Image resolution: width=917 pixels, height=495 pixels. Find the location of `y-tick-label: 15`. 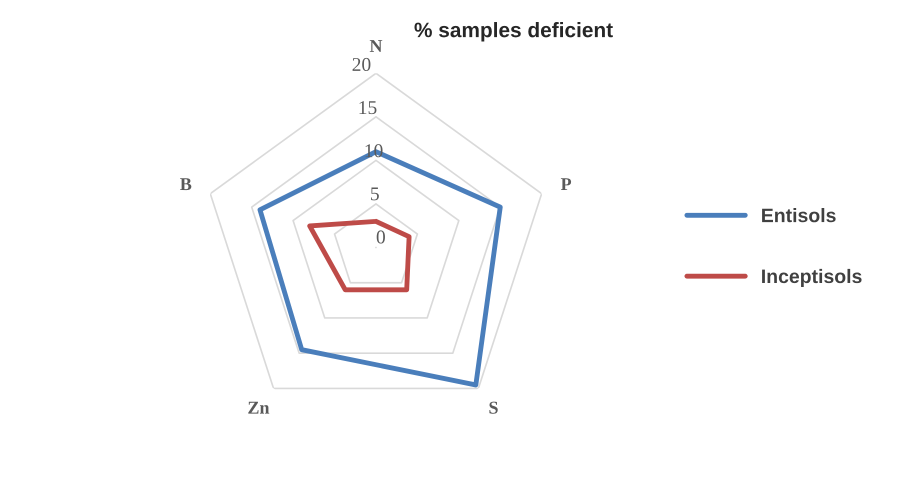

y-tick-label: 15 is located at coordinates (367, 107).